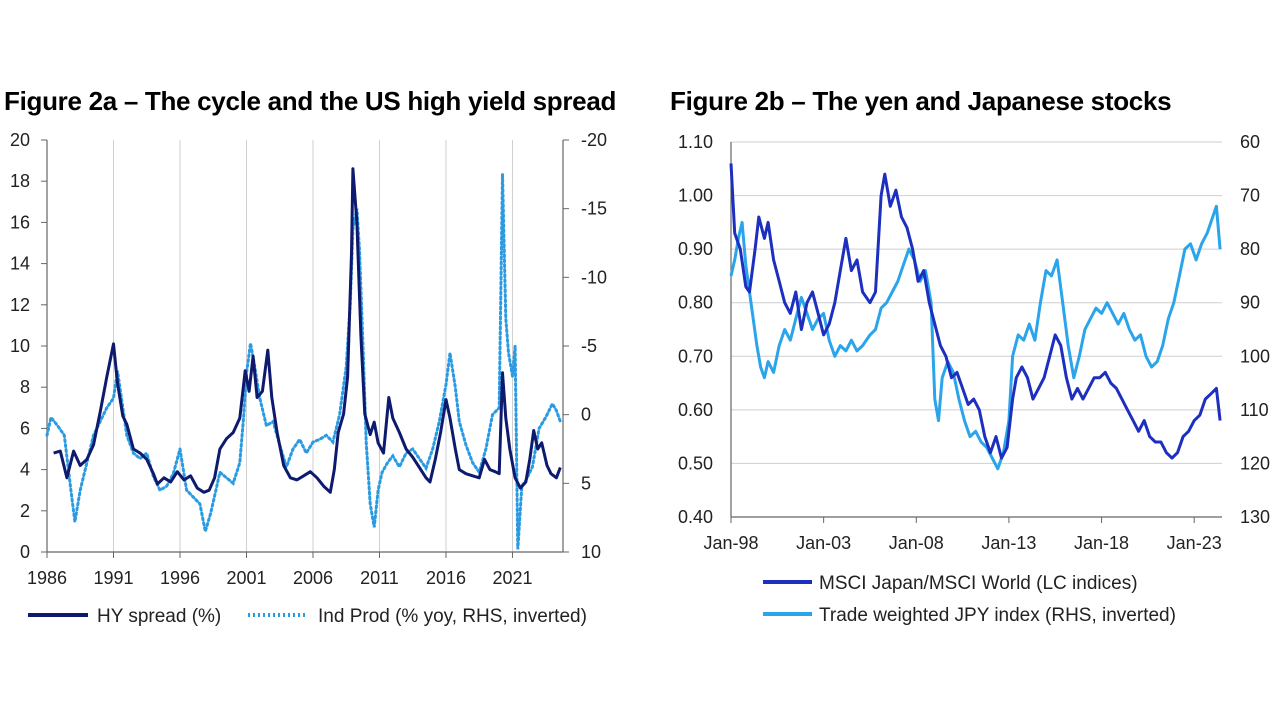 The height and width of the screenshot is (720, 1280). I want to click on x-tick-label: 1986, so click(47, 578).